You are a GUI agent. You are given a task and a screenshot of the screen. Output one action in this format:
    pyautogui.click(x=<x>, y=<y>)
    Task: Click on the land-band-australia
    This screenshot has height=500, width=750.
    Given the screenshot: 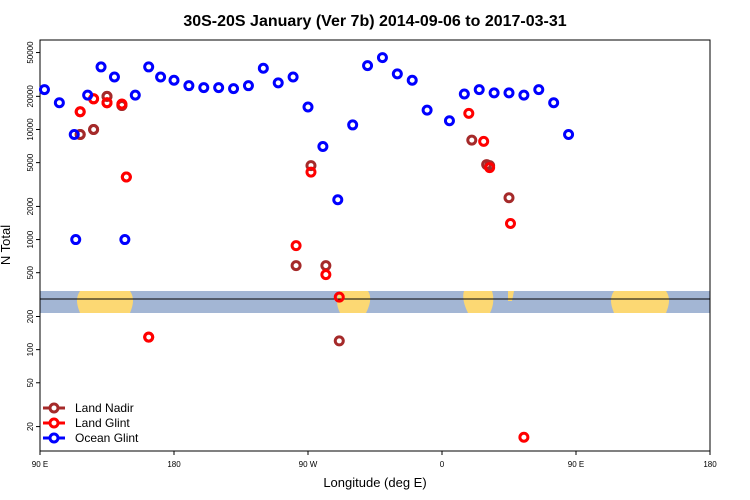 What is the action you would take?
    pyautogui.click(x=105, y=302)
    